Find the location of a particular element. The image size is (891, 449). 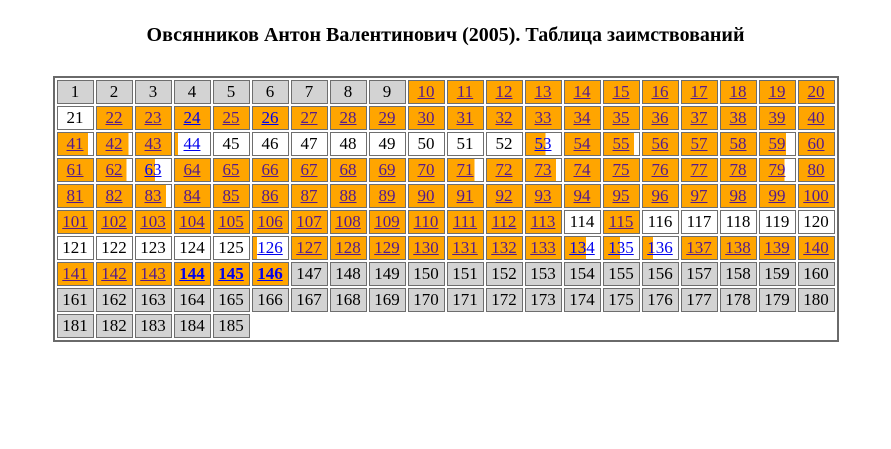

page-link-63: 63 is located at coordinates (153, 169).